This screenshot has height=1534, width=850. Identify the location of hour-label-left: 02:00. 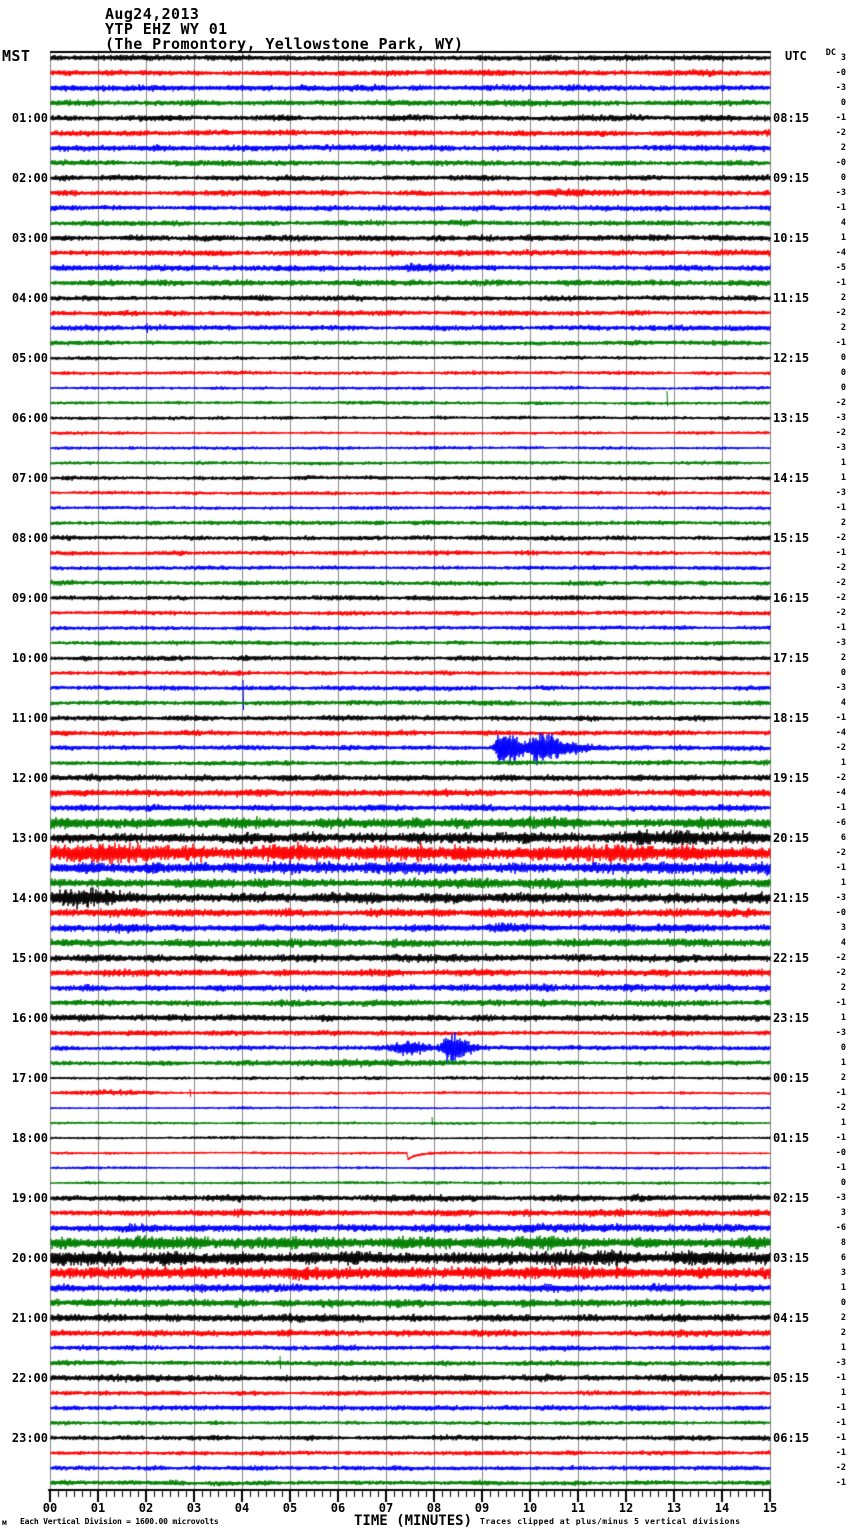
(29, 178).